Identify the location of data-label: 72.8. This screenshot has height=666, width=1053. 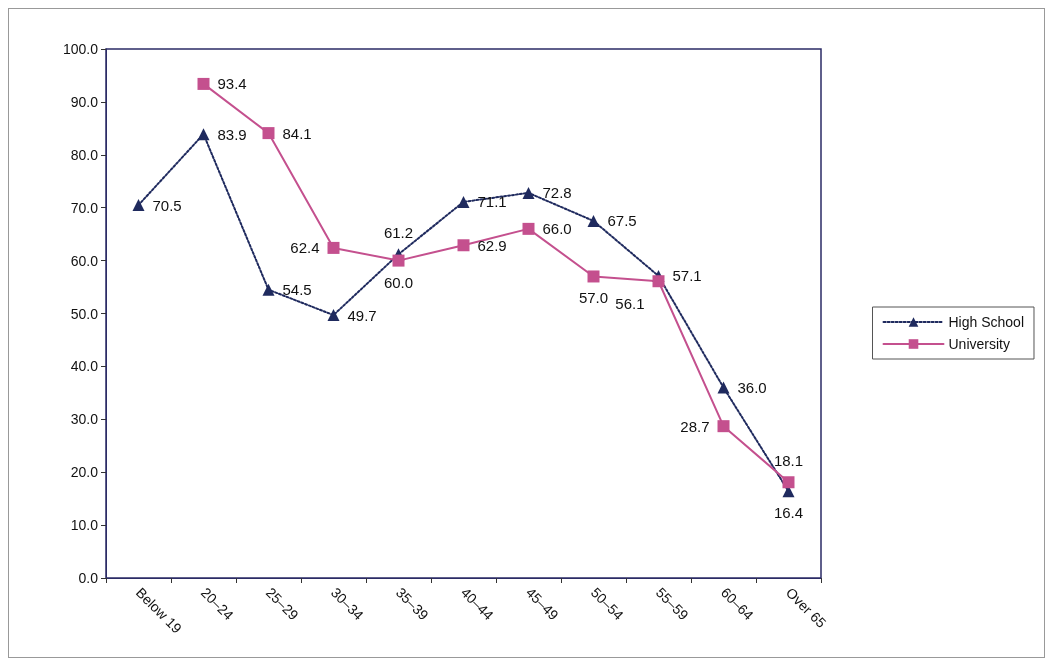
(557, 193).